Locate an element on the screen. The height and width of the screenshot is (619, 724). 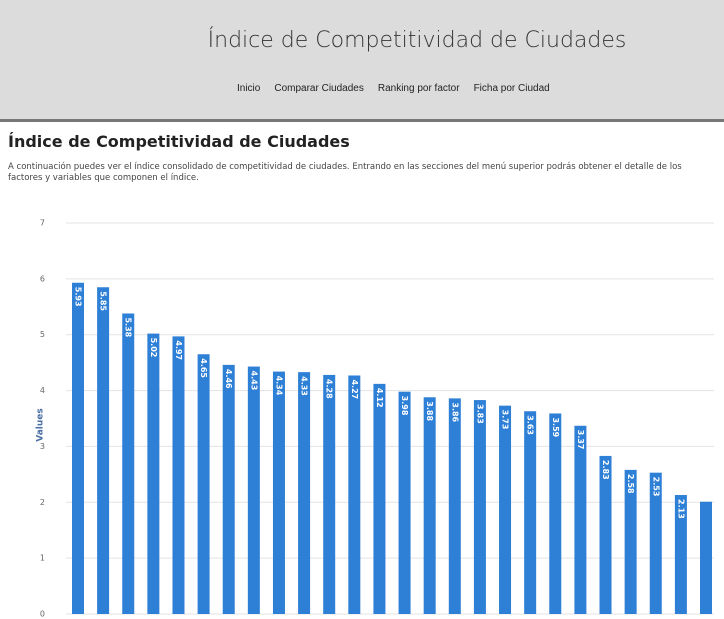
data-label: 3.83 is located at coordinates (479, 414).